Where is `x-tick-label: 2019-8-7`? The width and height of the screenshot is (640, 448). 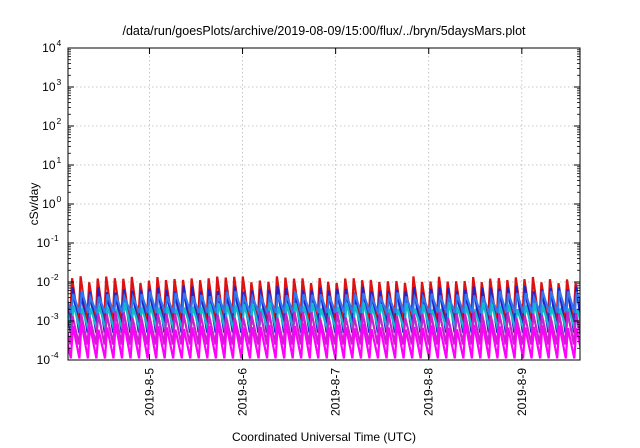
x-tick-label: 2019-8-7 is located at coordinates (336, 392).